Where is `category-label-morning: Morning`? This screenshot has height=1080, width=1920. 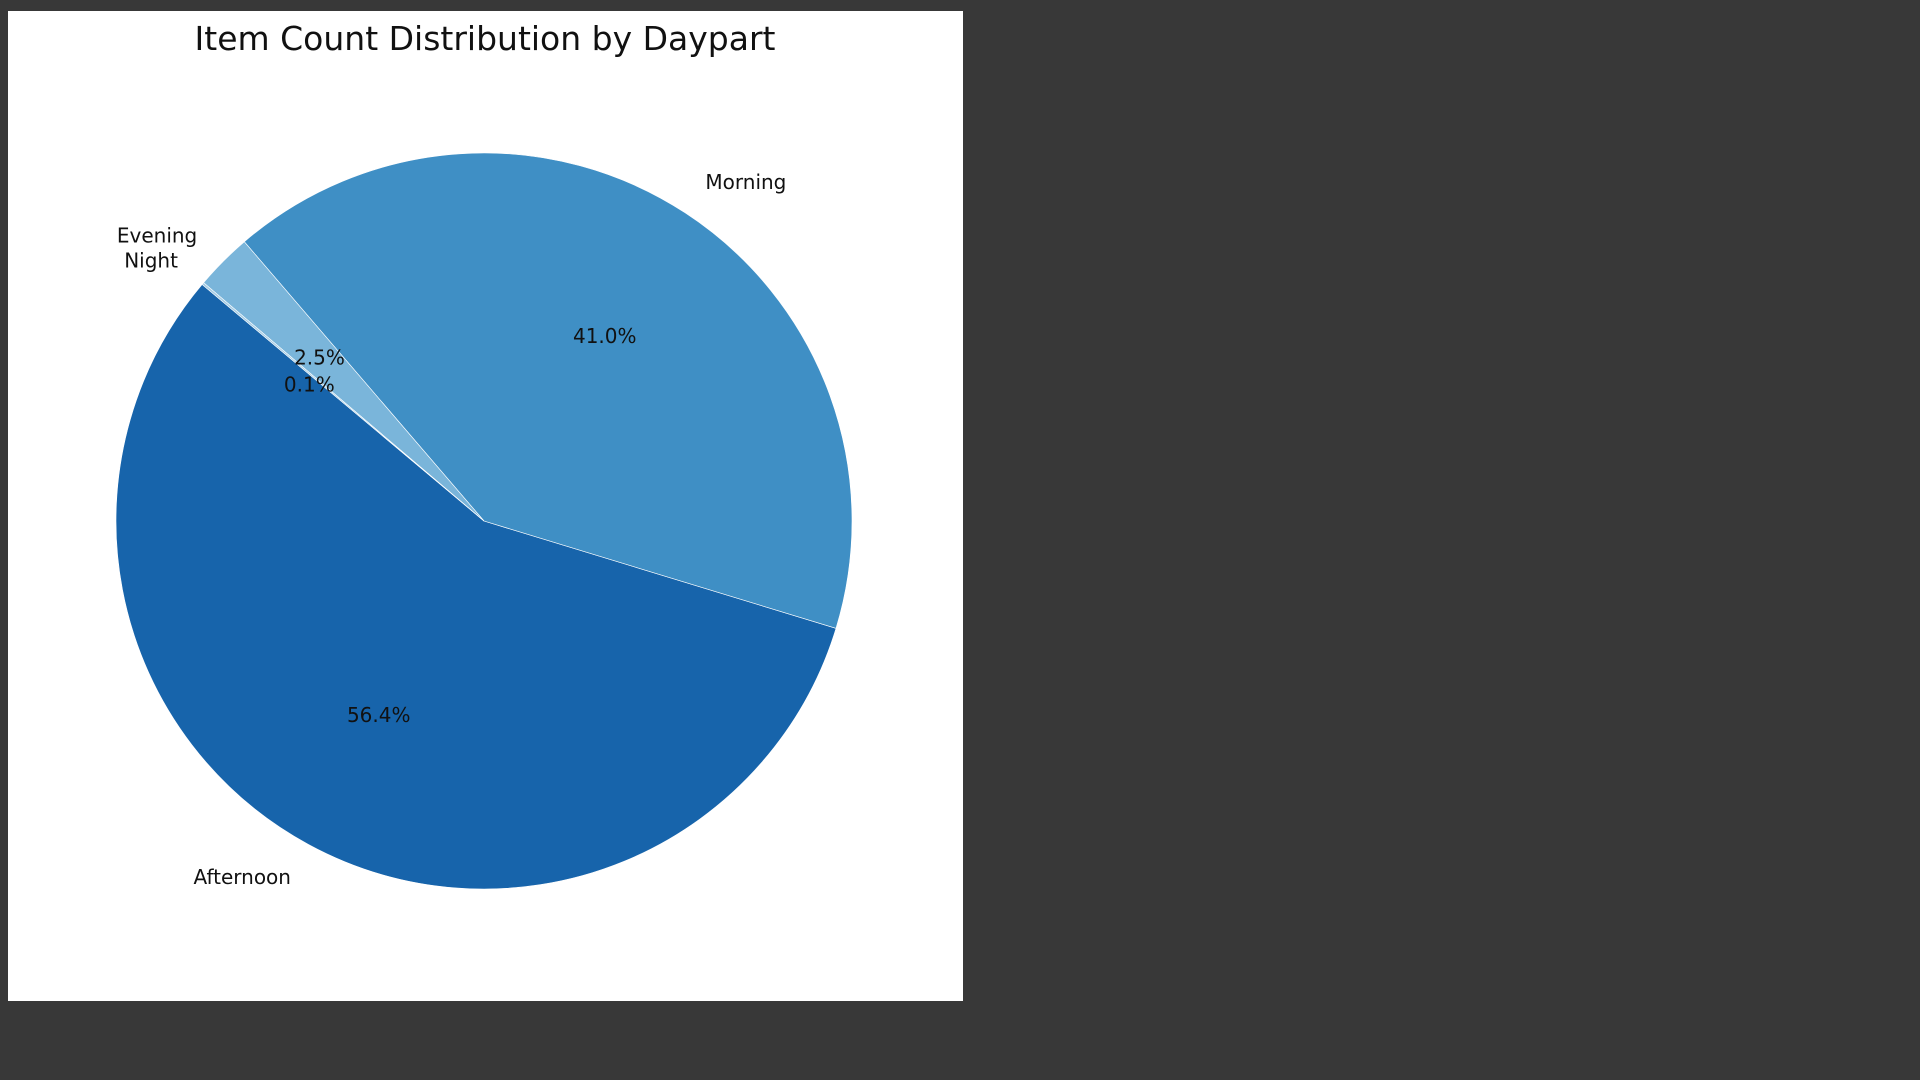
category-label-morning: Morning is located at coordinates (745, 182).